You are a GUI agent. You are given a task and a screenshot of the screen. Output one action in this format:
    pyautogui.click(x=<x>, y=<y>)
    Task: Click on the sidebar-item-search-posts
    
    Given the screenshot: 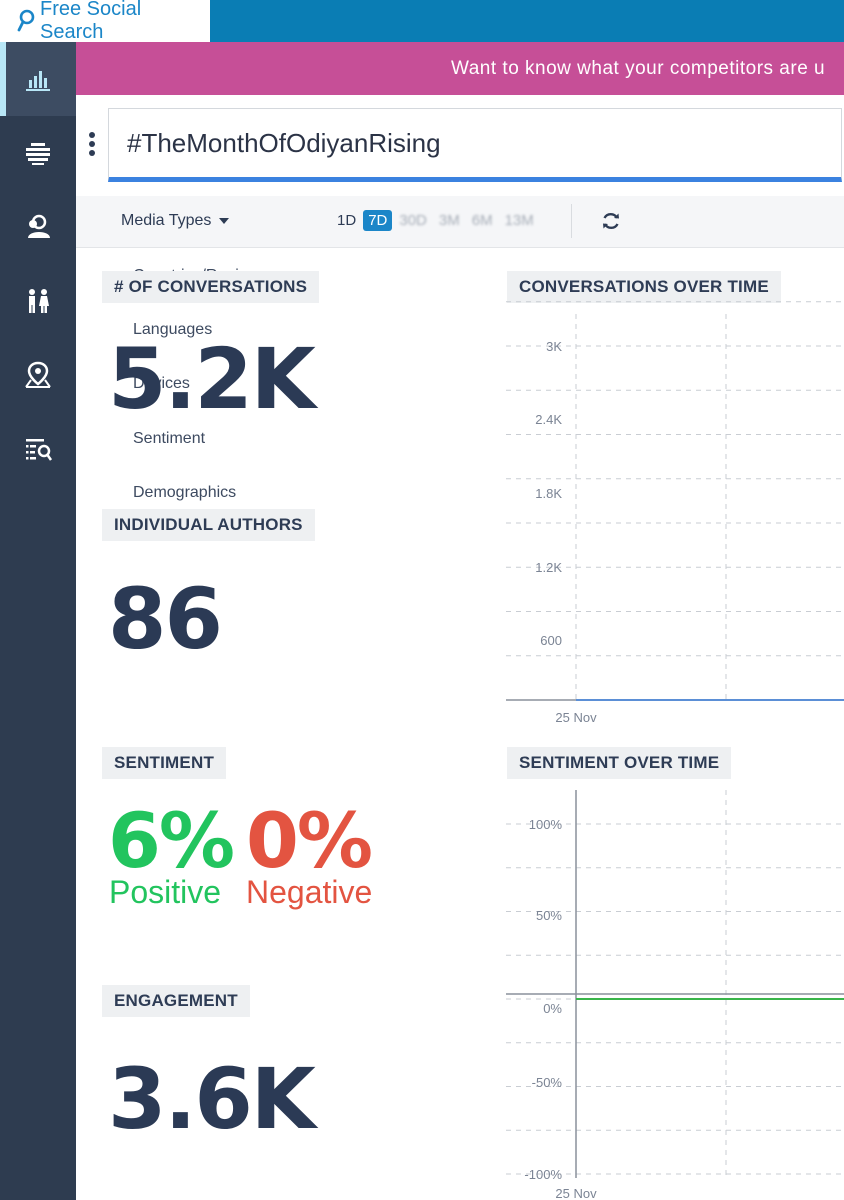 What is the action you would take?
    pyautogui.click(x=38, y=449)
    